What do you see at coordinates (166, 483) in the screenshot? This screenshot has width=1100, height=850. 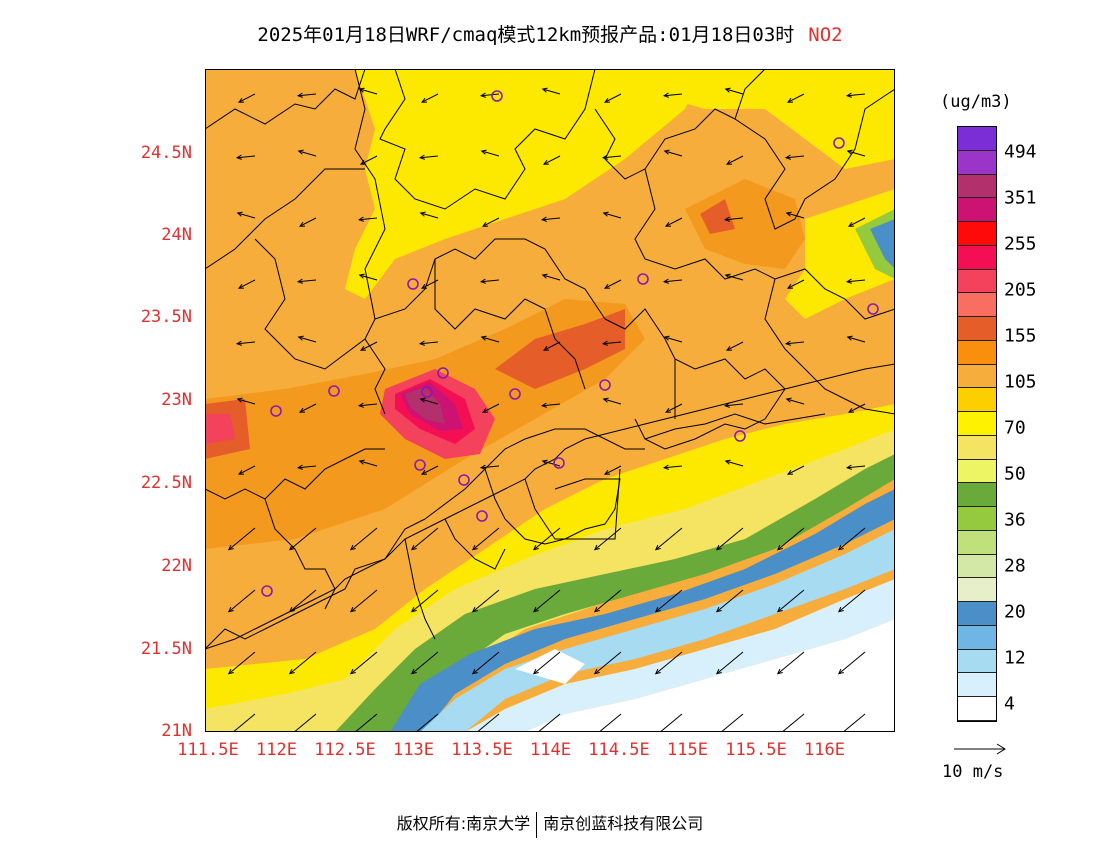 I see `y-tick-label: 22.5N` at bounding box center [166, 483].